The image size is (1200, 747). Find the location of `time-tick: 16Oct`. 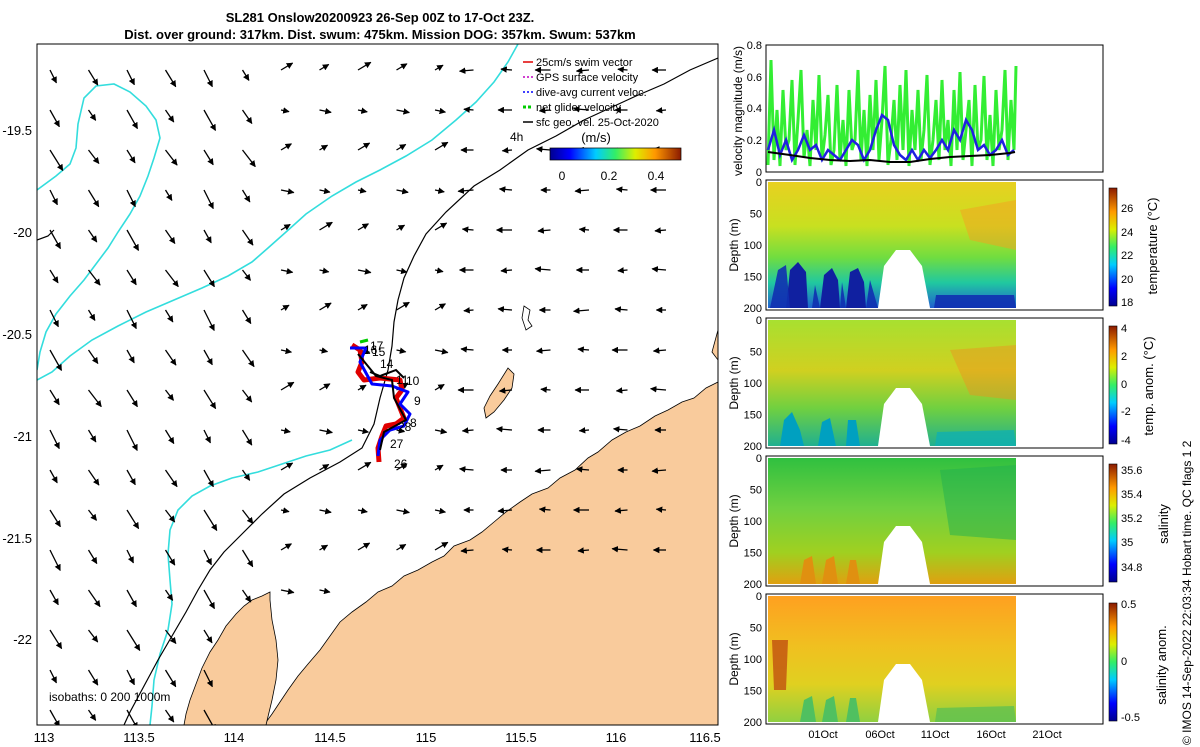

time-tick: 16Oct is located at coordinates (990, 735).